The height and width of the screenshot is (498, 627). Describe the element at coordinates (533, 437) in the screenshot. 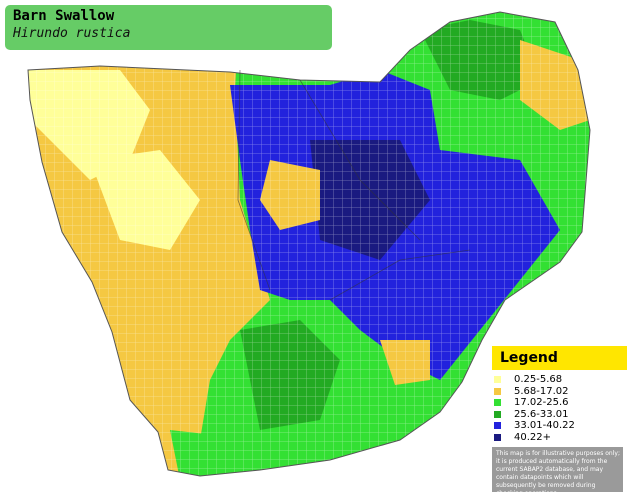

I see `legend-label: 40.22+` at that location.